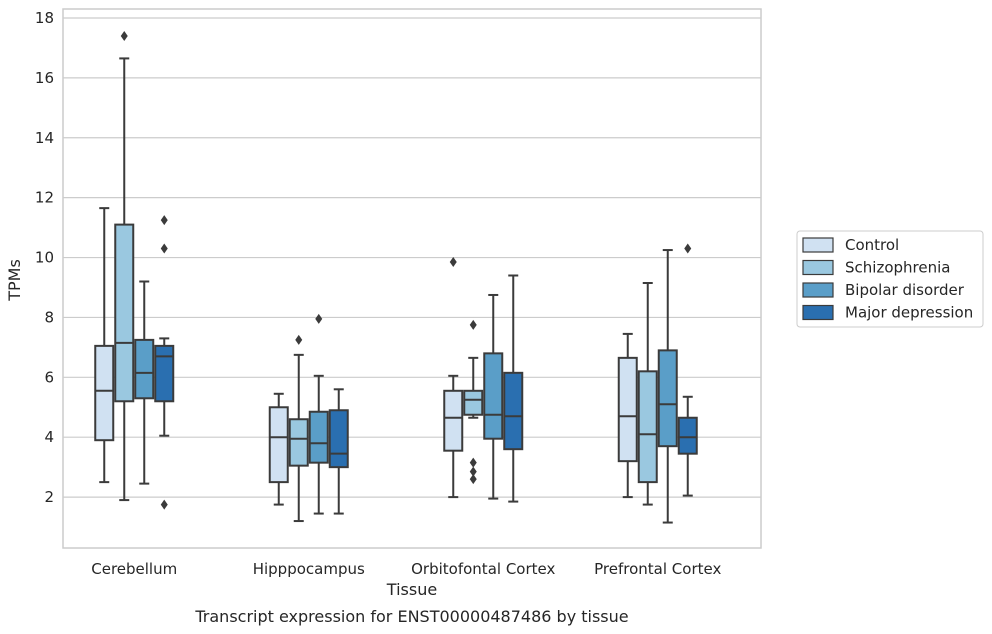 This screenshot has width=992, height=634. What do you see at coordinates (44, 78) in the screenshot?
I see `y-tick-label: 16` at bounding box center [44, 78].